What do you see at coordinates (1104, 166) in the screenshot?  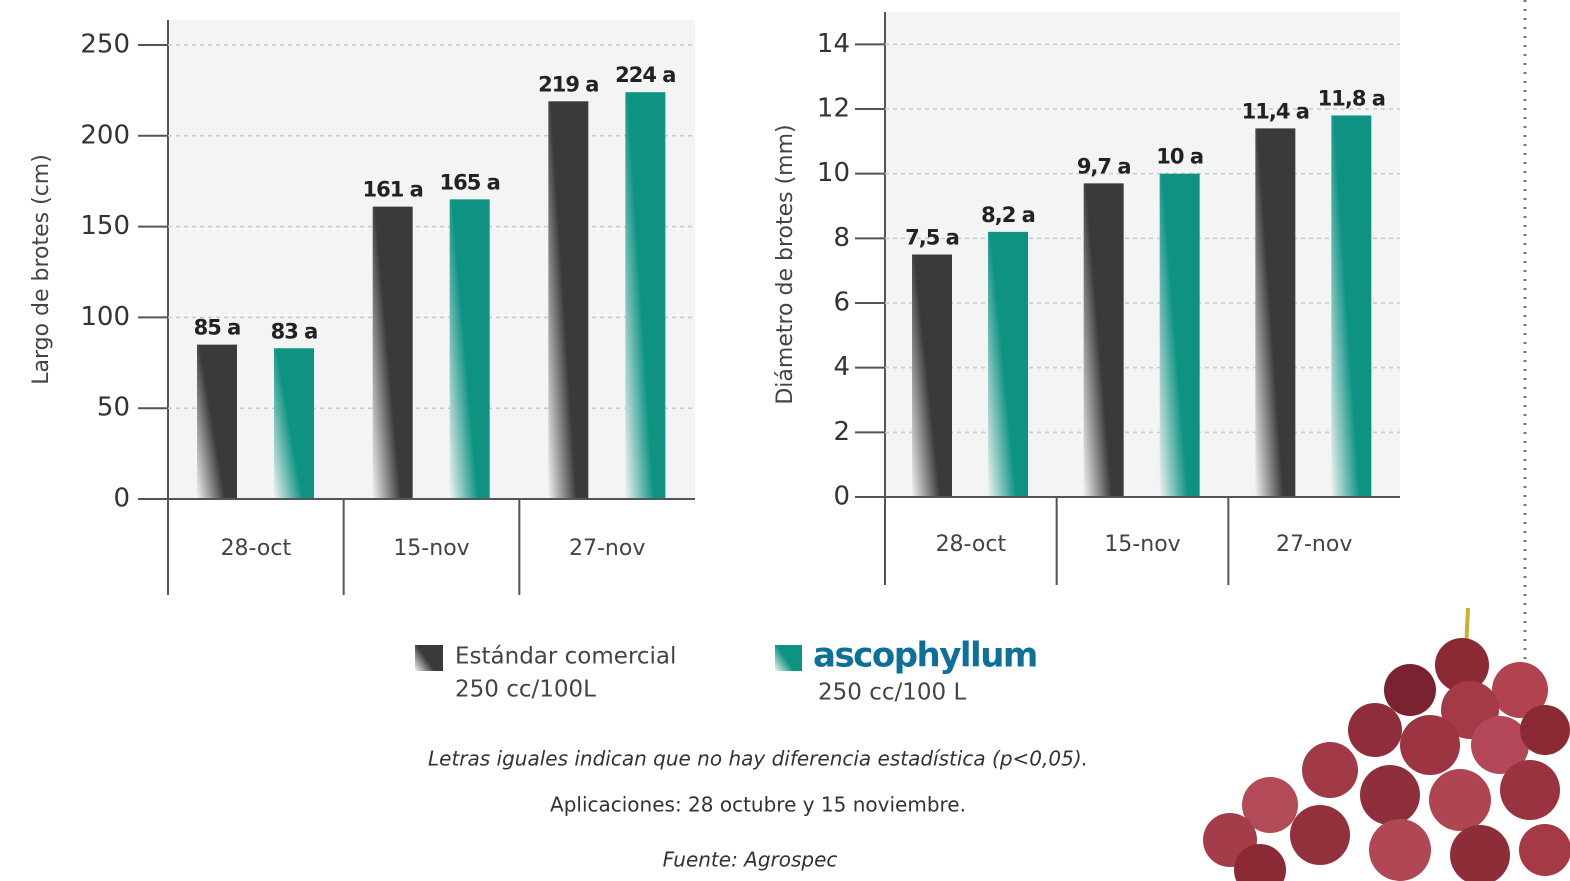 I see `value-label: 9,7 a` at bounding box center [1104, 166].